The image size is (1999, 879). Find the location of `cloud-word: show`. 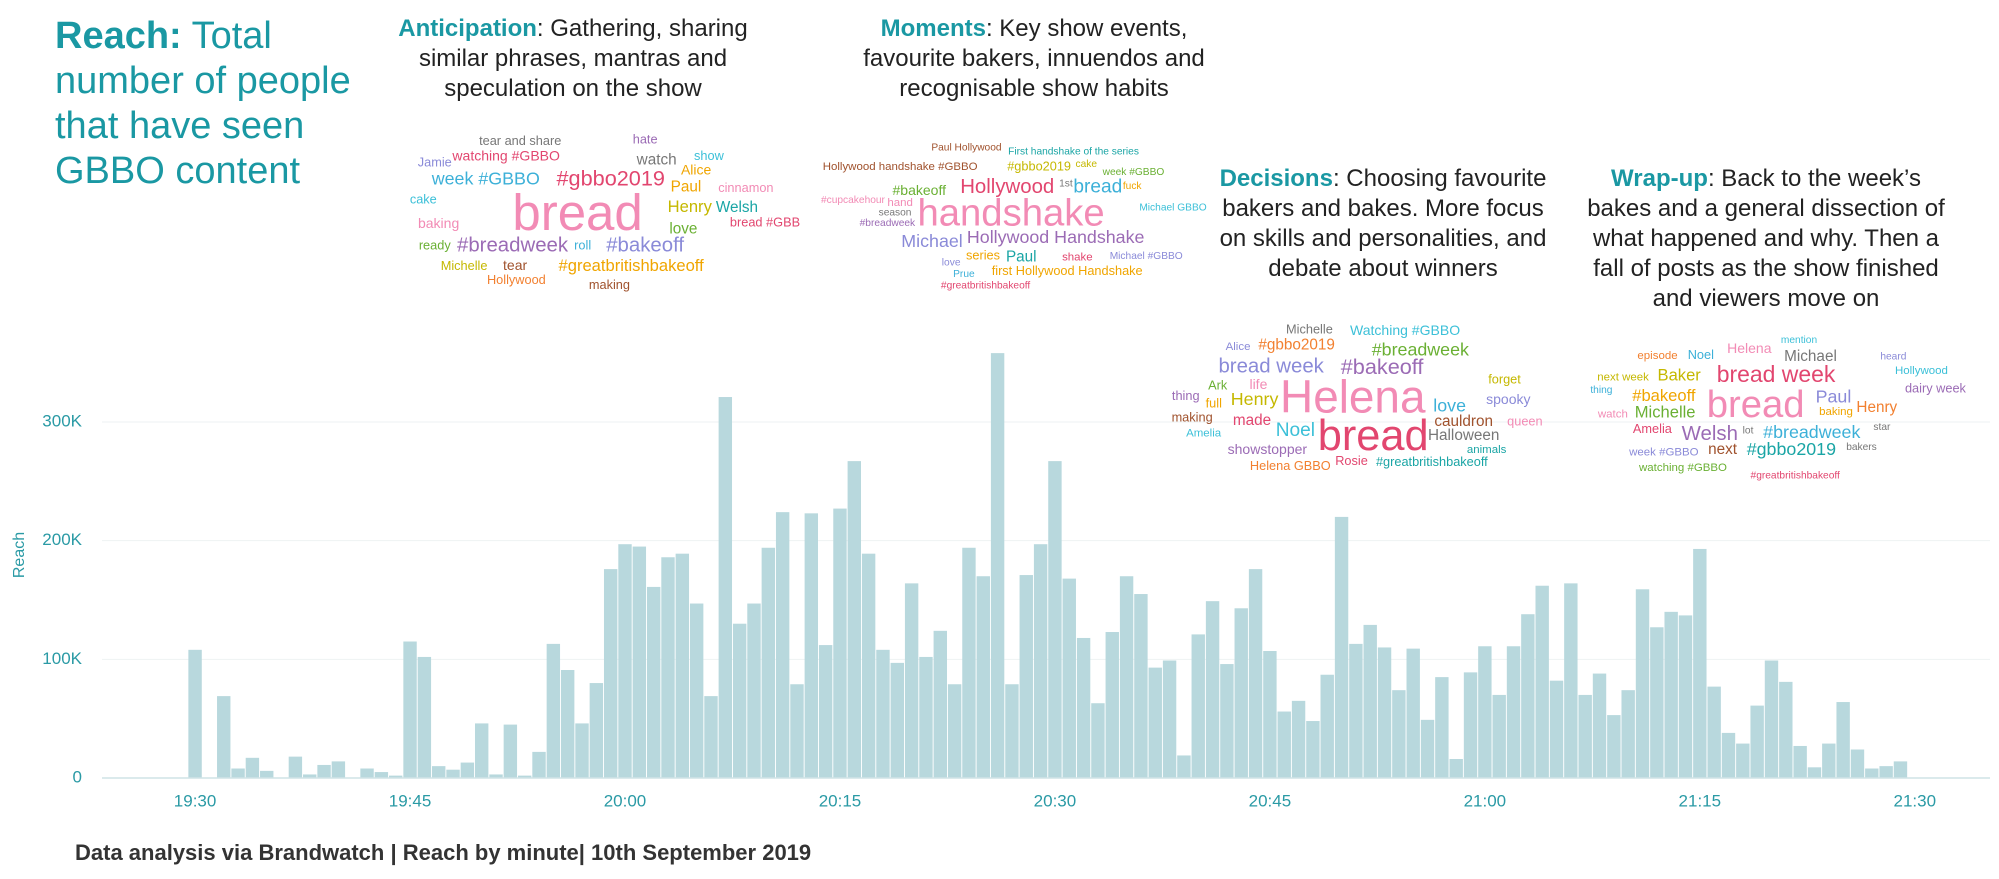

cloud-word: show is located at coordinates (709, 155).